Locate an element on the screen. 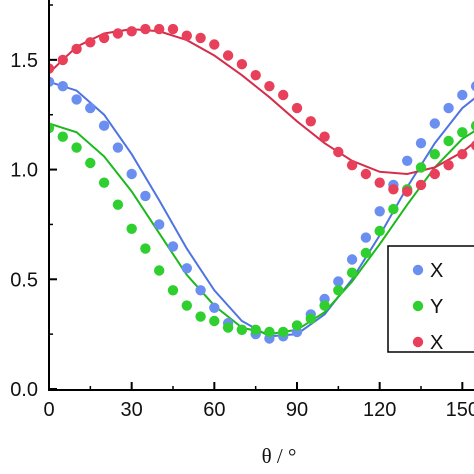 The width and height of the screenshot is (474, 474). x-axis-label: θ / ° is located at coordinates (279, 456).